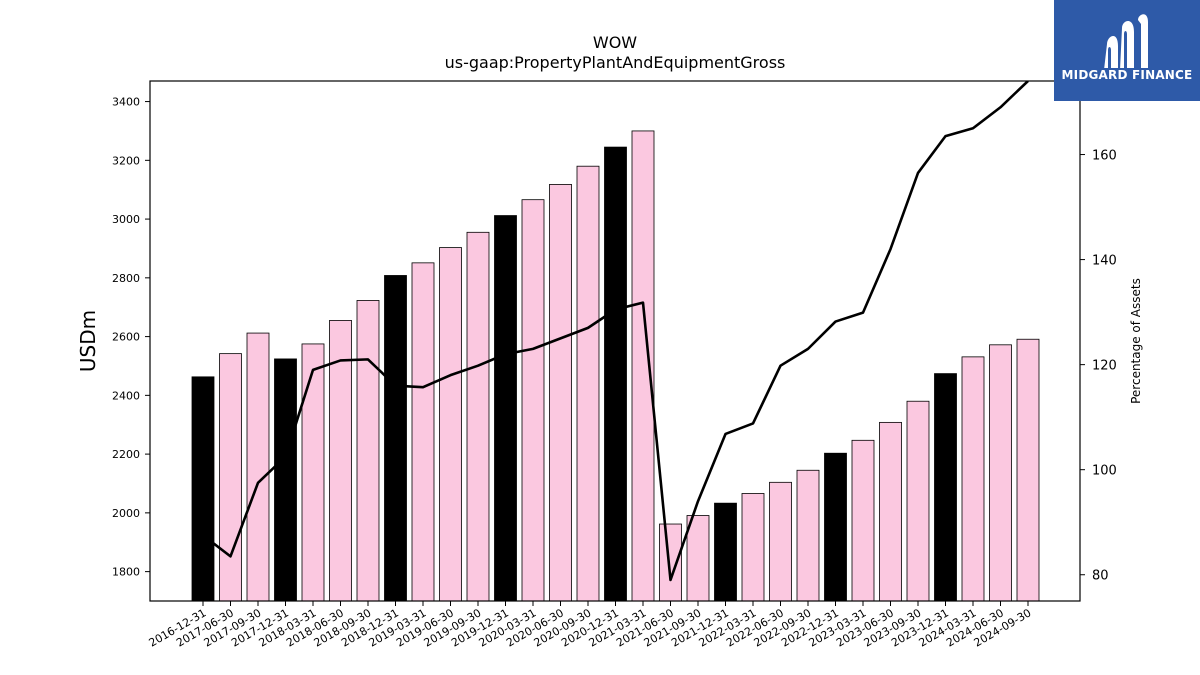 The height and width of the screenshot is (675, 1200). Describe the element at coordinates (1104, 366) in the screenshot. I see `y2-tick-label: 120` at that location.